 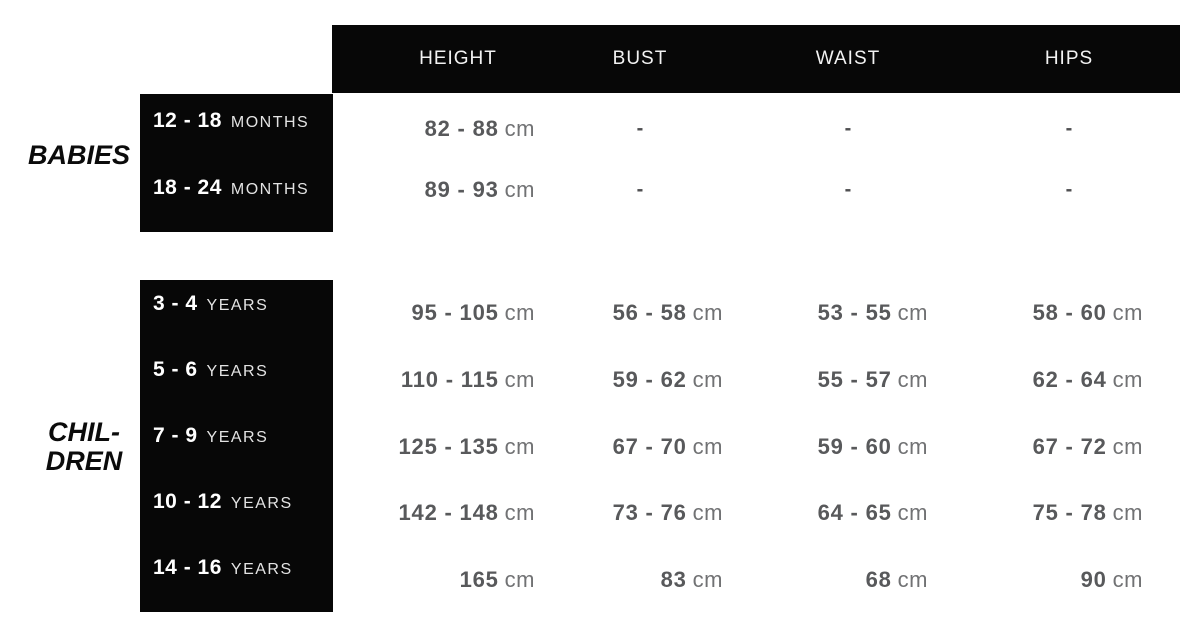 I want to click on bust-value-cell: 83 cm, so click(x=692, y=580).